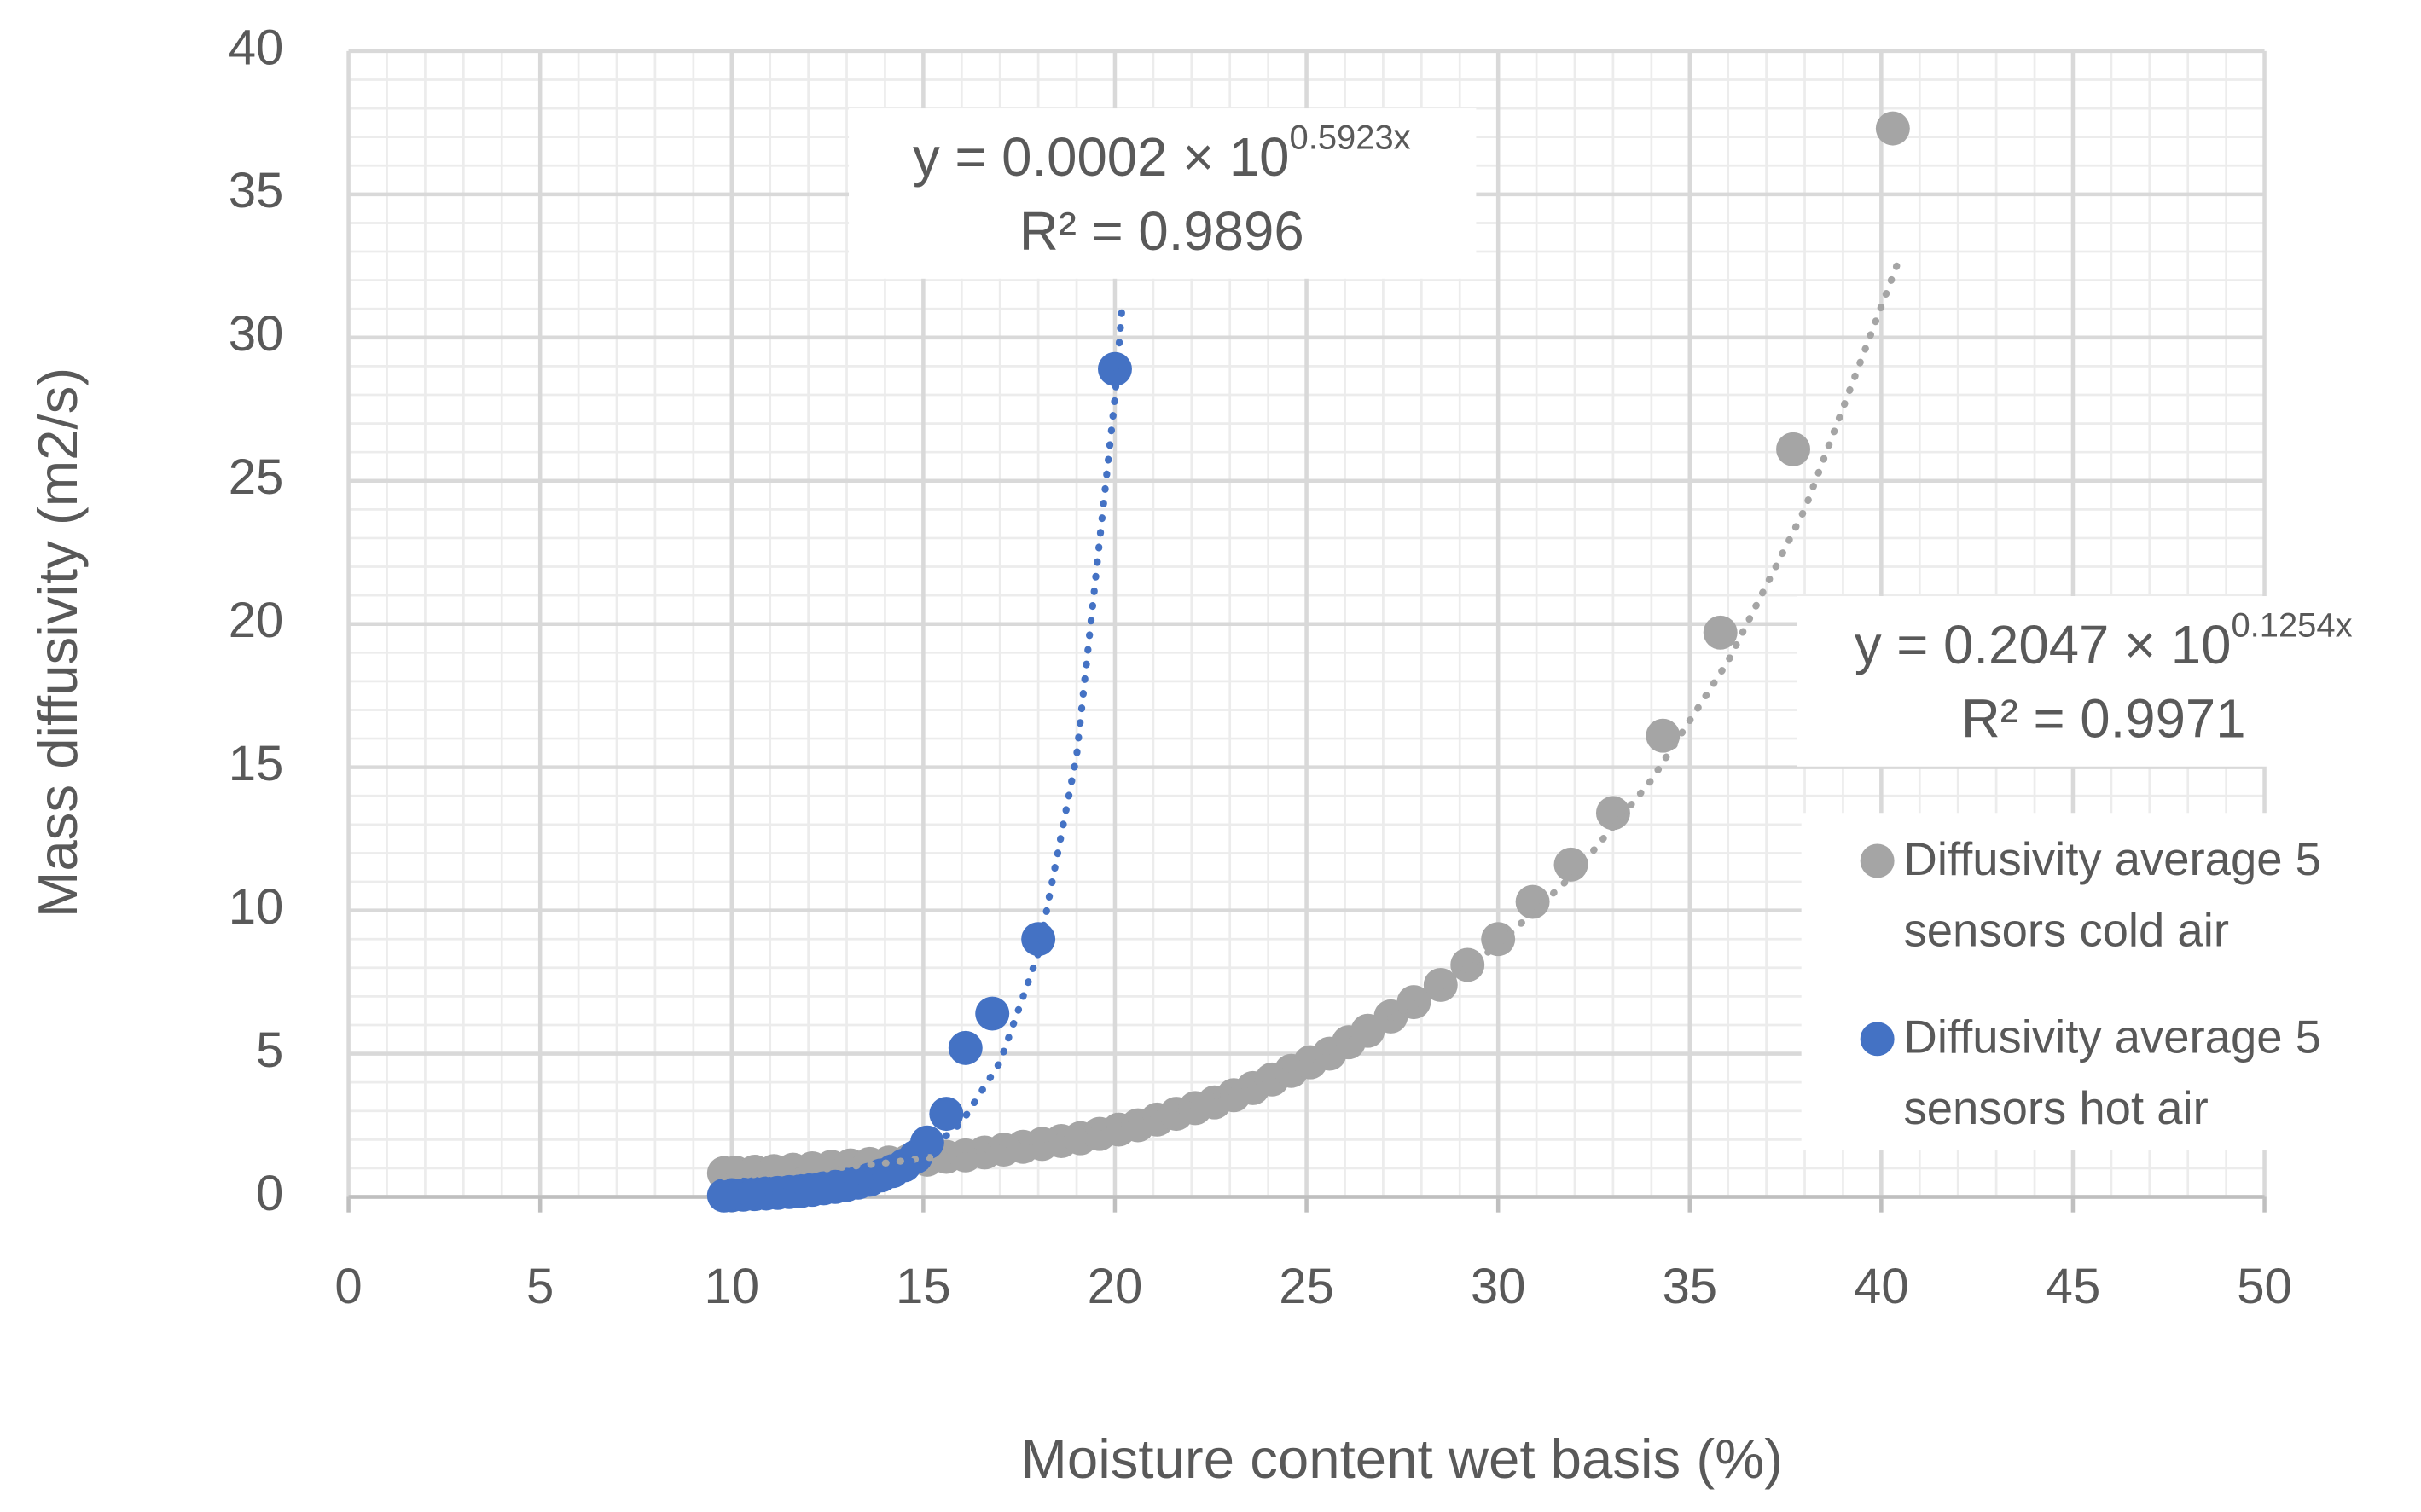 The height and width of the screenshot is (1512, 2421). What do you see at coordinates (57, 643) in the screenshot?
I see `y-axis-title: Mass diffusivity (m2/s)` at bounding box center [57, 643].